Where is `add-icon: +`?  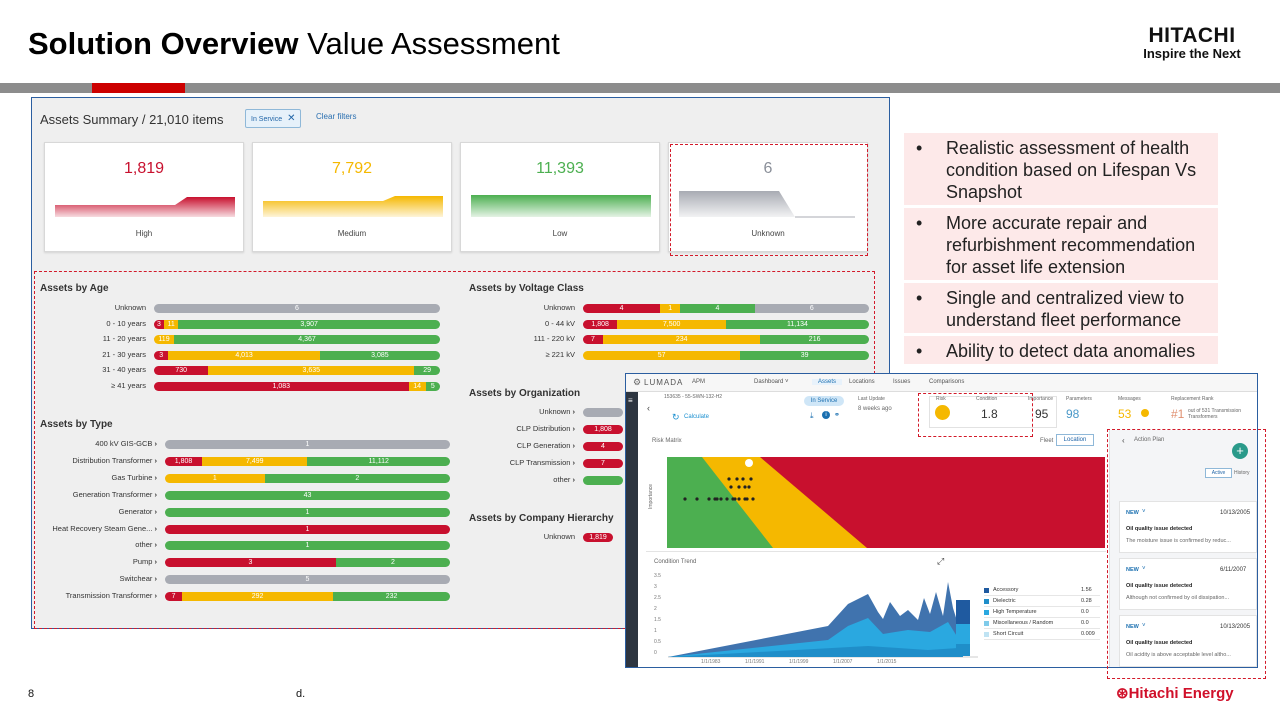 add-icon: + is located at coordinates (1240, 451).